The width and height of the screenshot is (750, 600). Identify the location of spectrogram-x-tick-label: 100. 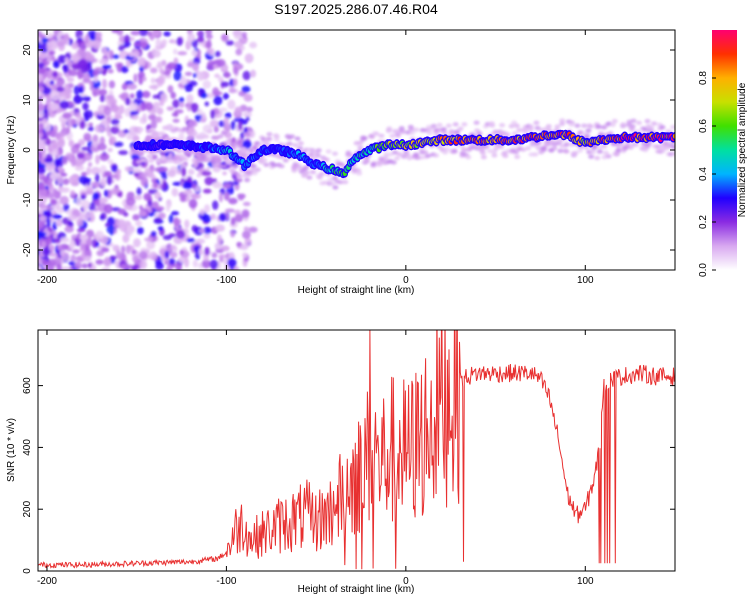
(585, 280).